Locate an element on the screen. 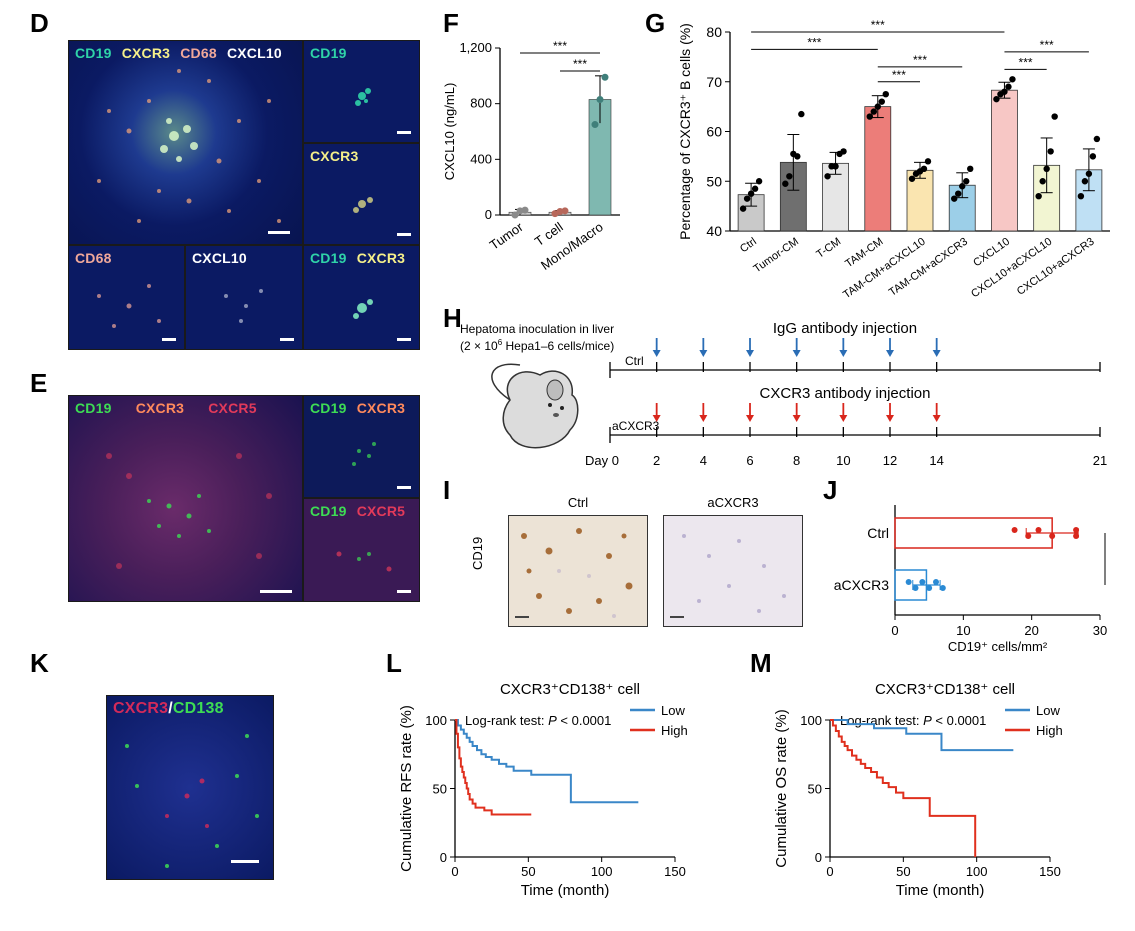 This screenshot has height=931, width=1135. day-tick-label: 14 is located at coordinates (936, 460).